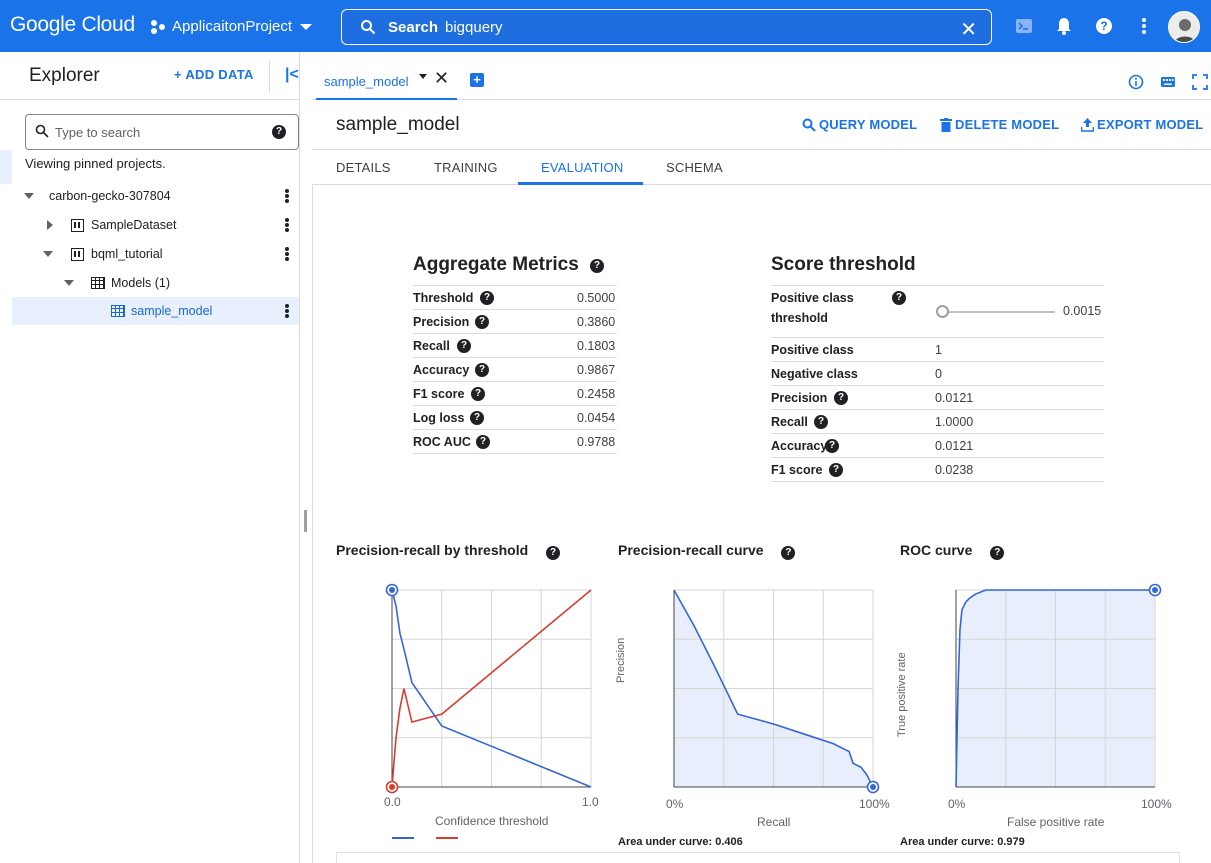 The height and width of the screenshot is (863, 1211). Describe the element at coordinates (474, 27) in the screenshot. I see `search-input: bigquery` at that location.